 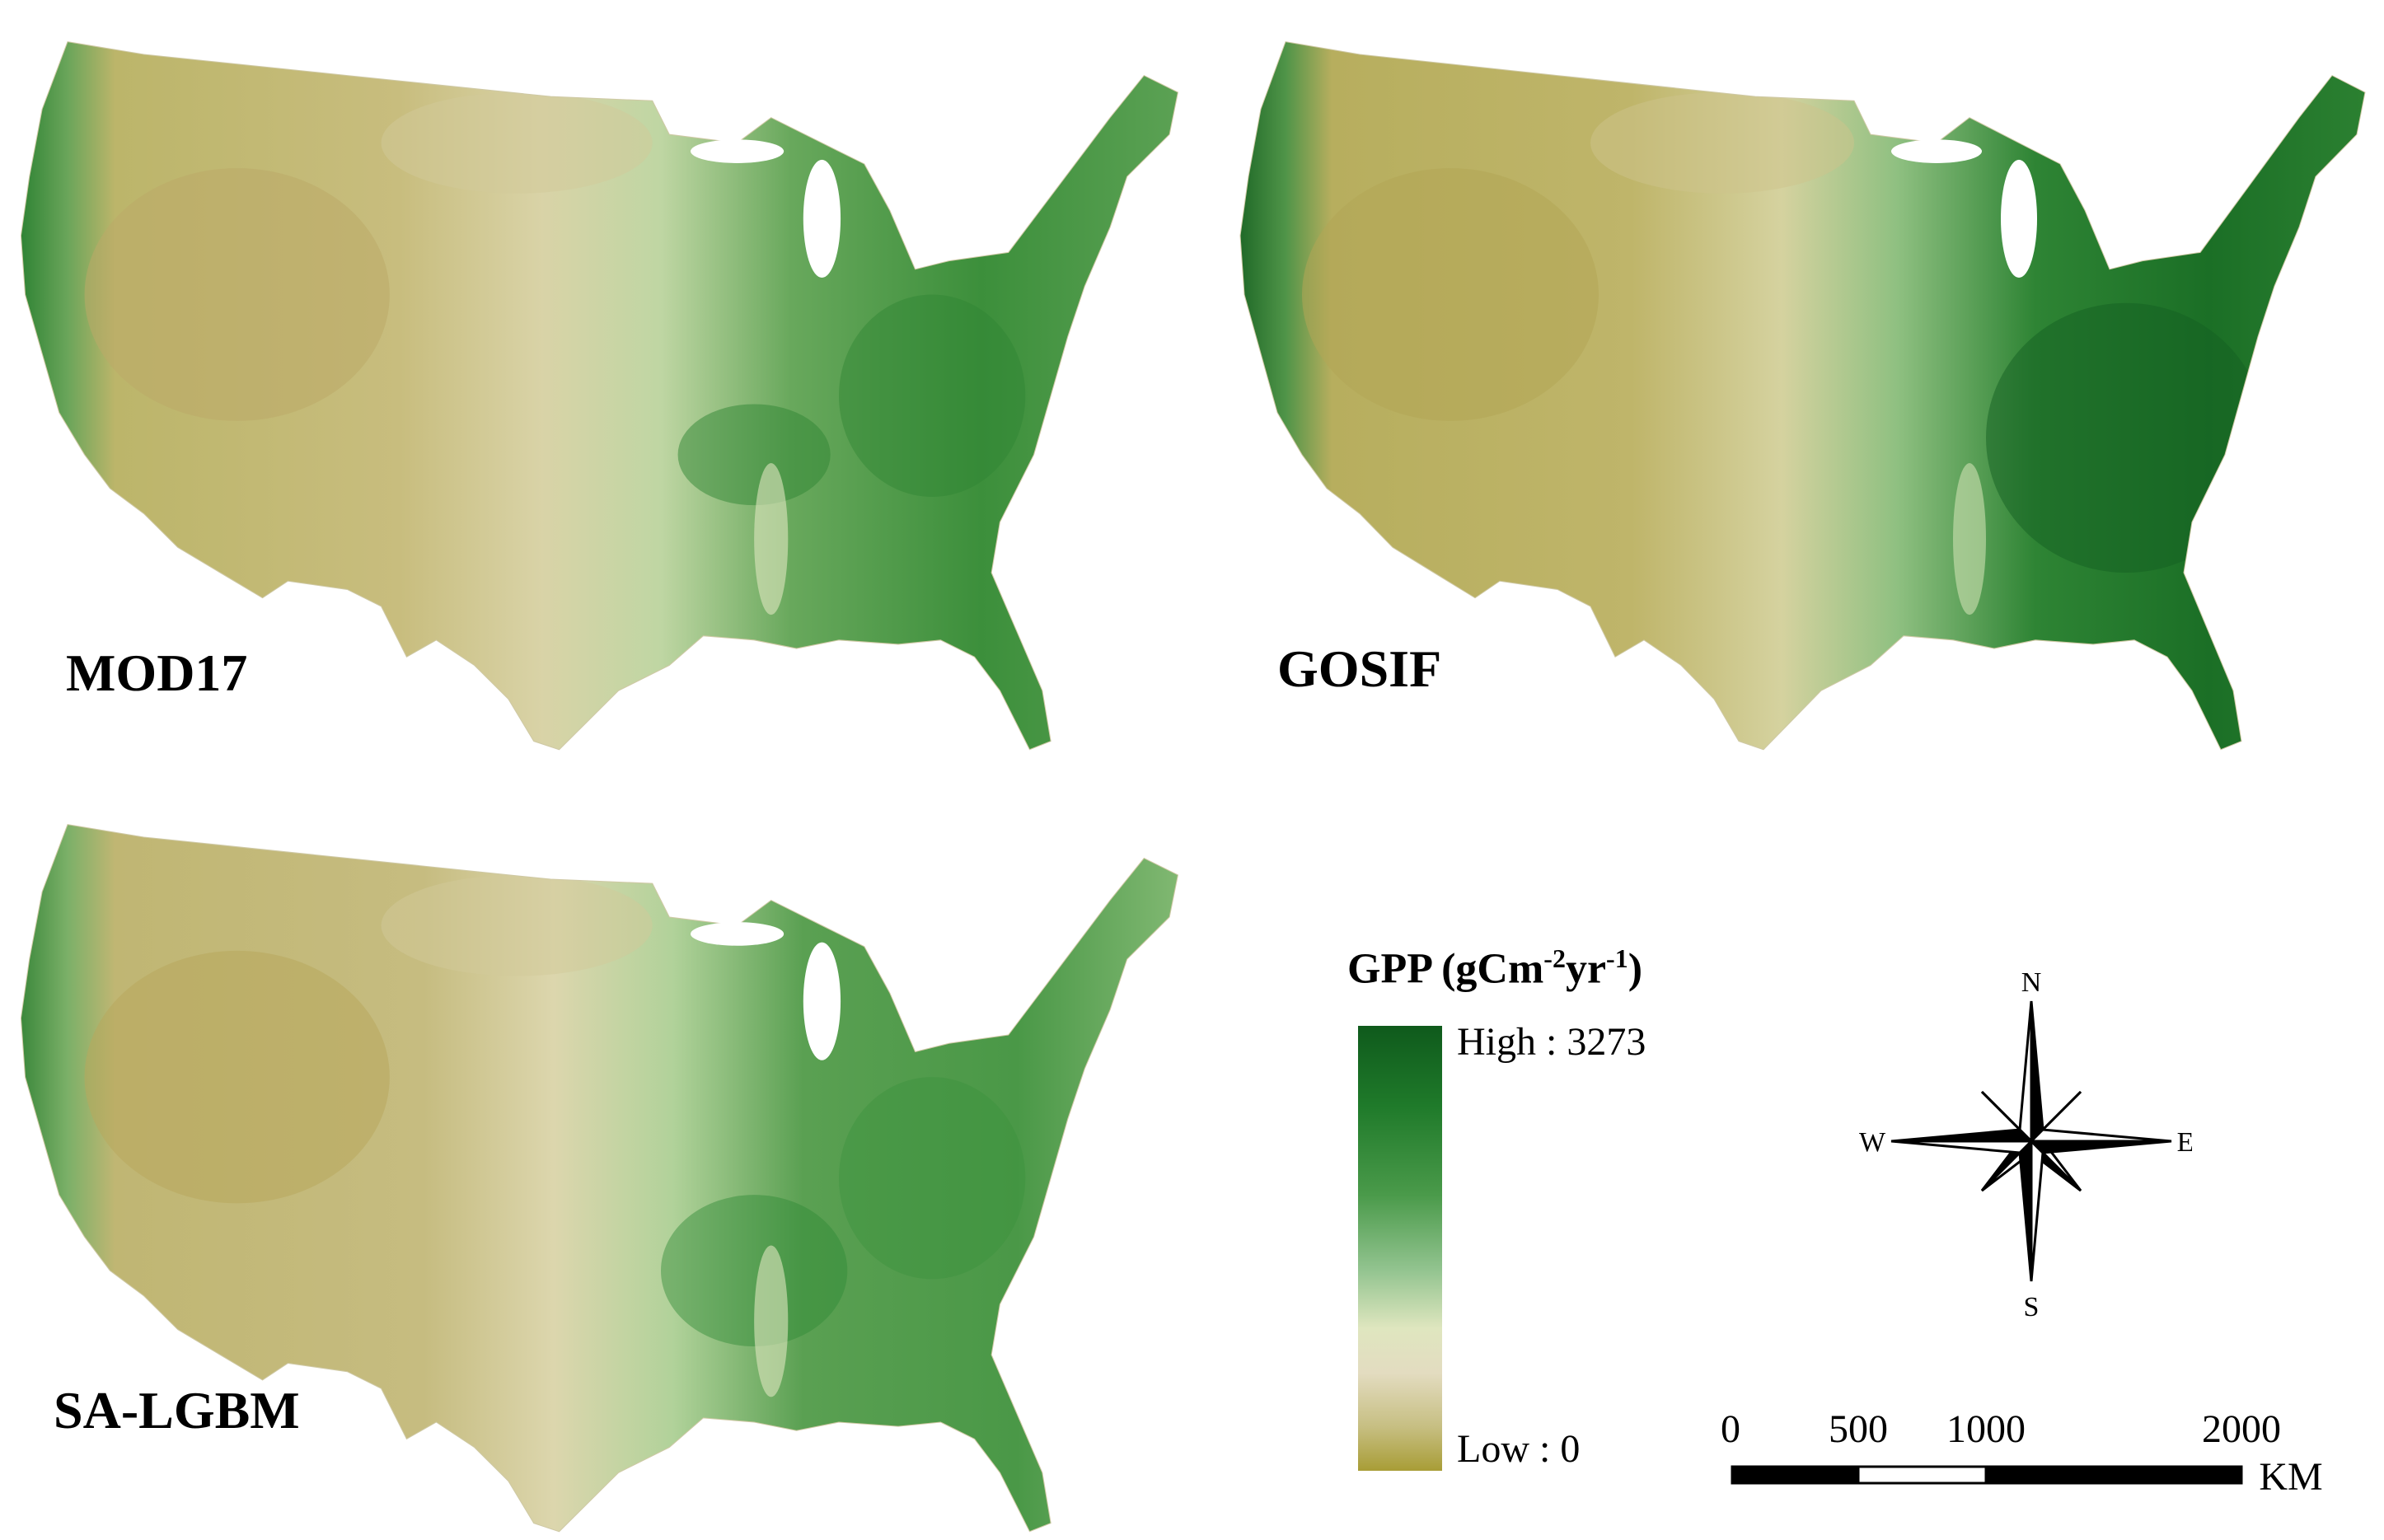 What do you see at coordinates (2185, 1142) in the screenshot?
I see `compass-e: E` at bounding box center [2185, 1142].